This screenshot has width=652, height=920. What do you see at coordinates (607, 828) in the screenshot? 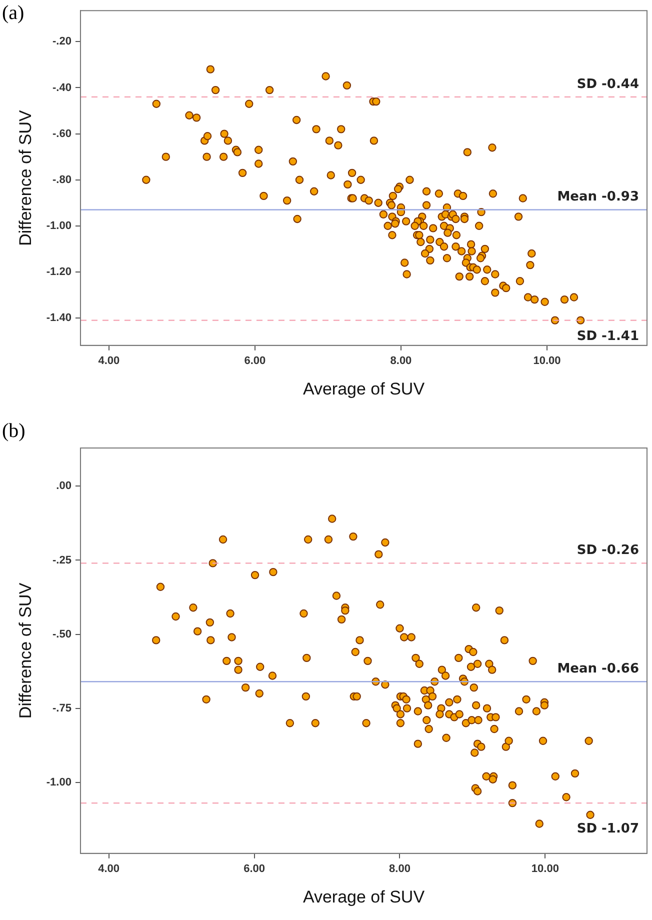
I see `ref-line-label: SD -1.07` at bounding box center [607, 828].